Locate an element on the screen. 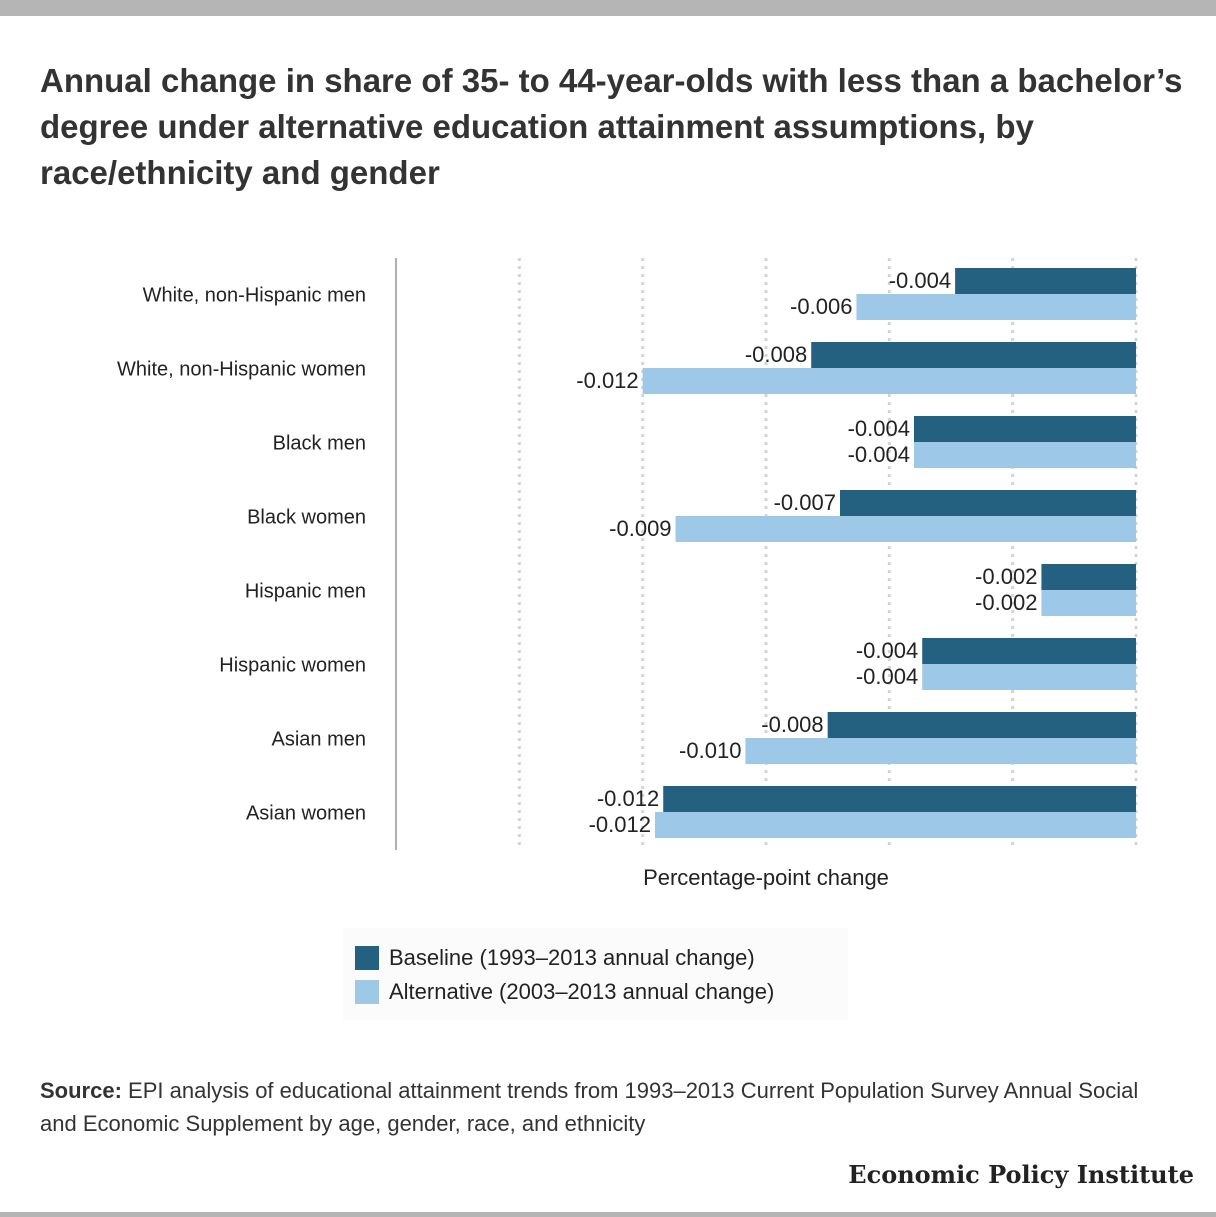 Image resolution: width=1216 pixels, height=1217 pixels. legend-label-alternative: Alternative (2003–2013 annual change) is located at coordinates (582, 991).